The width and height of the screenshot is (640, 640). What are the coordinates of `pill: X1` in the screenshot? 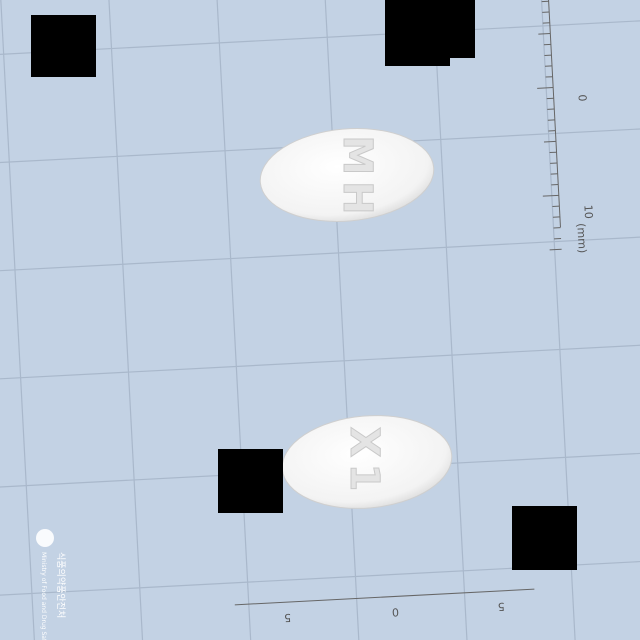 It's located at (367, 462).